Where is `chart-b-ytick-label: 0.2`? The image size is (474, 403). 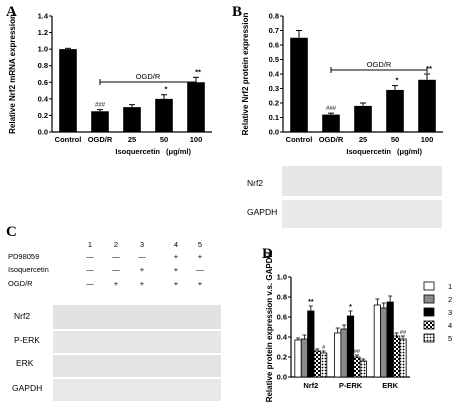
chart-b-ytick-label: 0.2 is located at coordinates (274, 103).